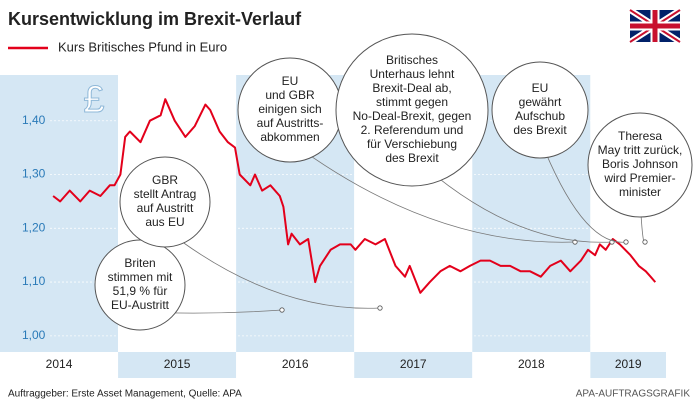 Image resolution: width=696 pixels, height=416 pixels. What do you see at coordinates (412, 60) in the screenshot?
I see `annotation-text: Britisches` at bounding box center [412, 60].